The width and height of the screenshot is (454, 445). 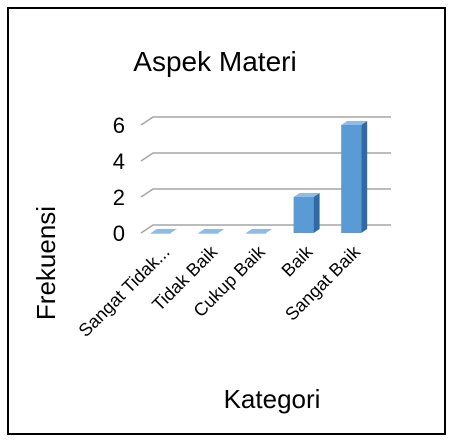 What do you see at coordinates (119, 125) in the screenshot?
I see `y-tick-label: 6` at bounding box center [119, 125].